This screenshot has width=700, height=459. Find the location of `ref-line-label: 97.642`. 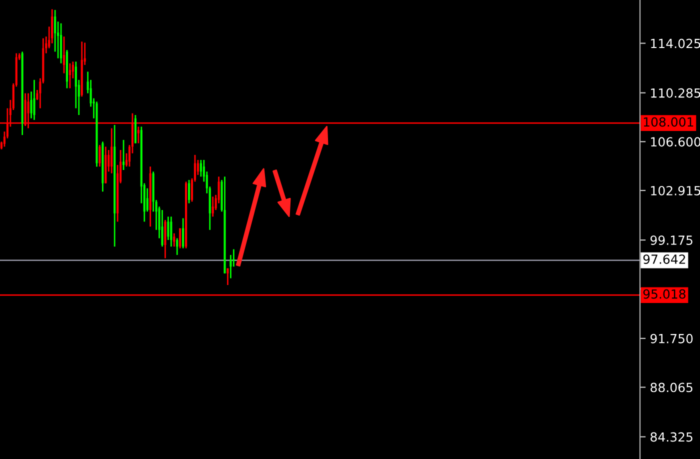

ref-line-label: 97.642 is located at coordinates (664, 259).